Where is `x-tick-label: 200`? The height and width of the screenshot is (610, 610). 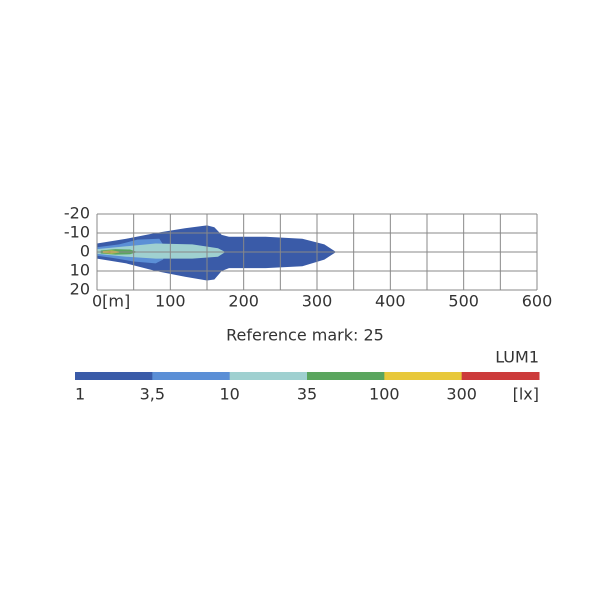 x-tick-label: 200 is located at coordinates (243, 301).